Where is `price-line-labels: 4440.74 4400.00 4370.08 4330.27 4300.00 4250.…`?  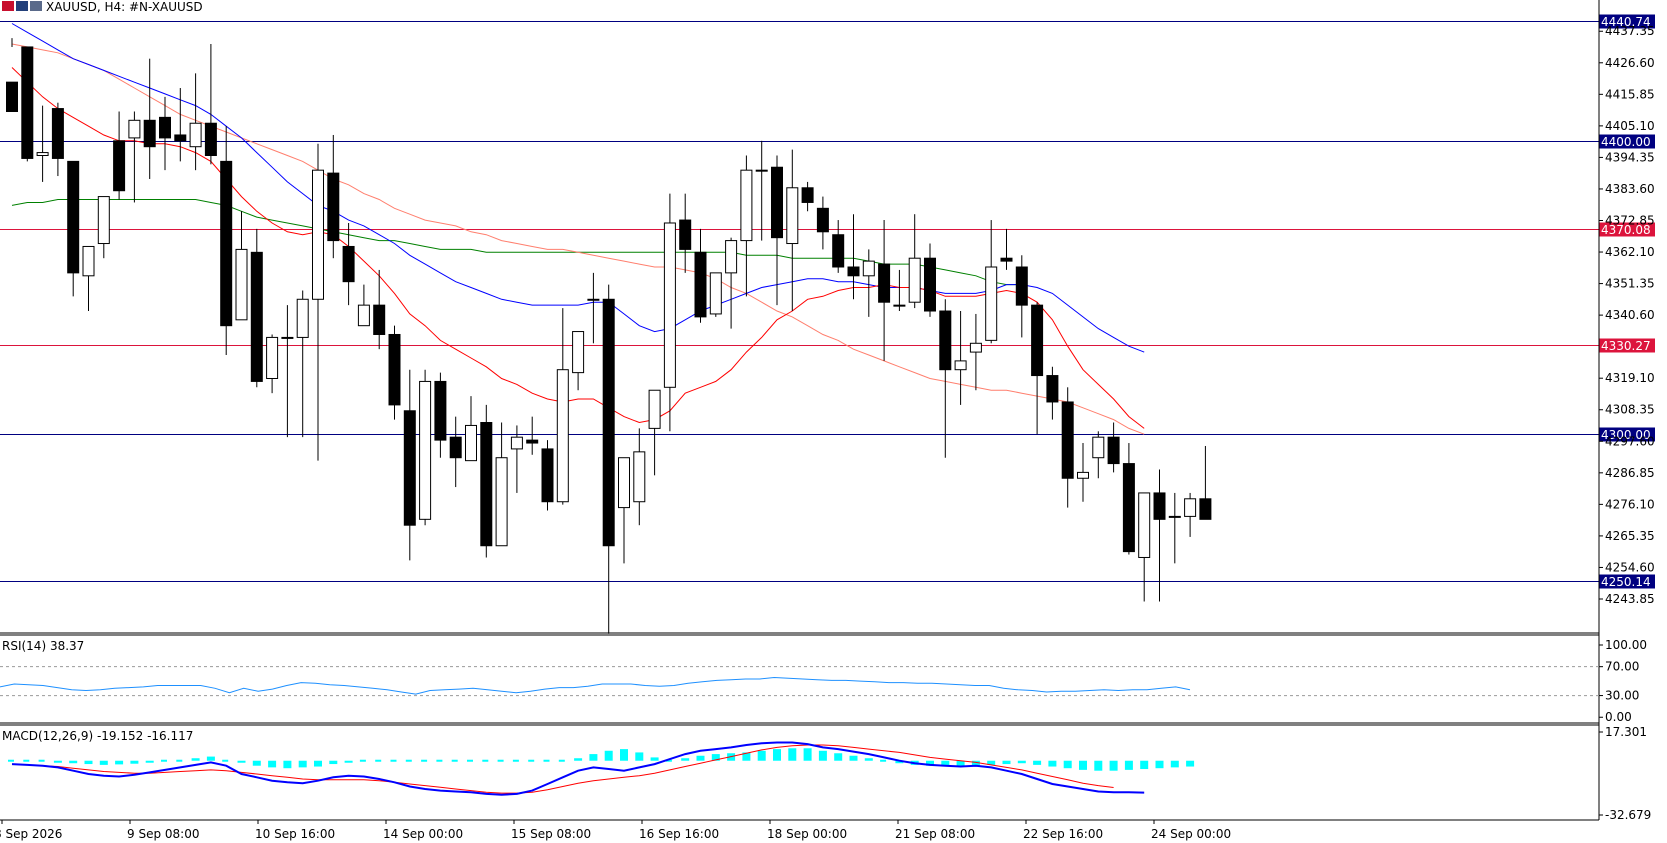
price-line-labels: 4440.74 4400.00 4370.08 4330.27 4300.00 4250.… is located at coordinates (1627, 301).